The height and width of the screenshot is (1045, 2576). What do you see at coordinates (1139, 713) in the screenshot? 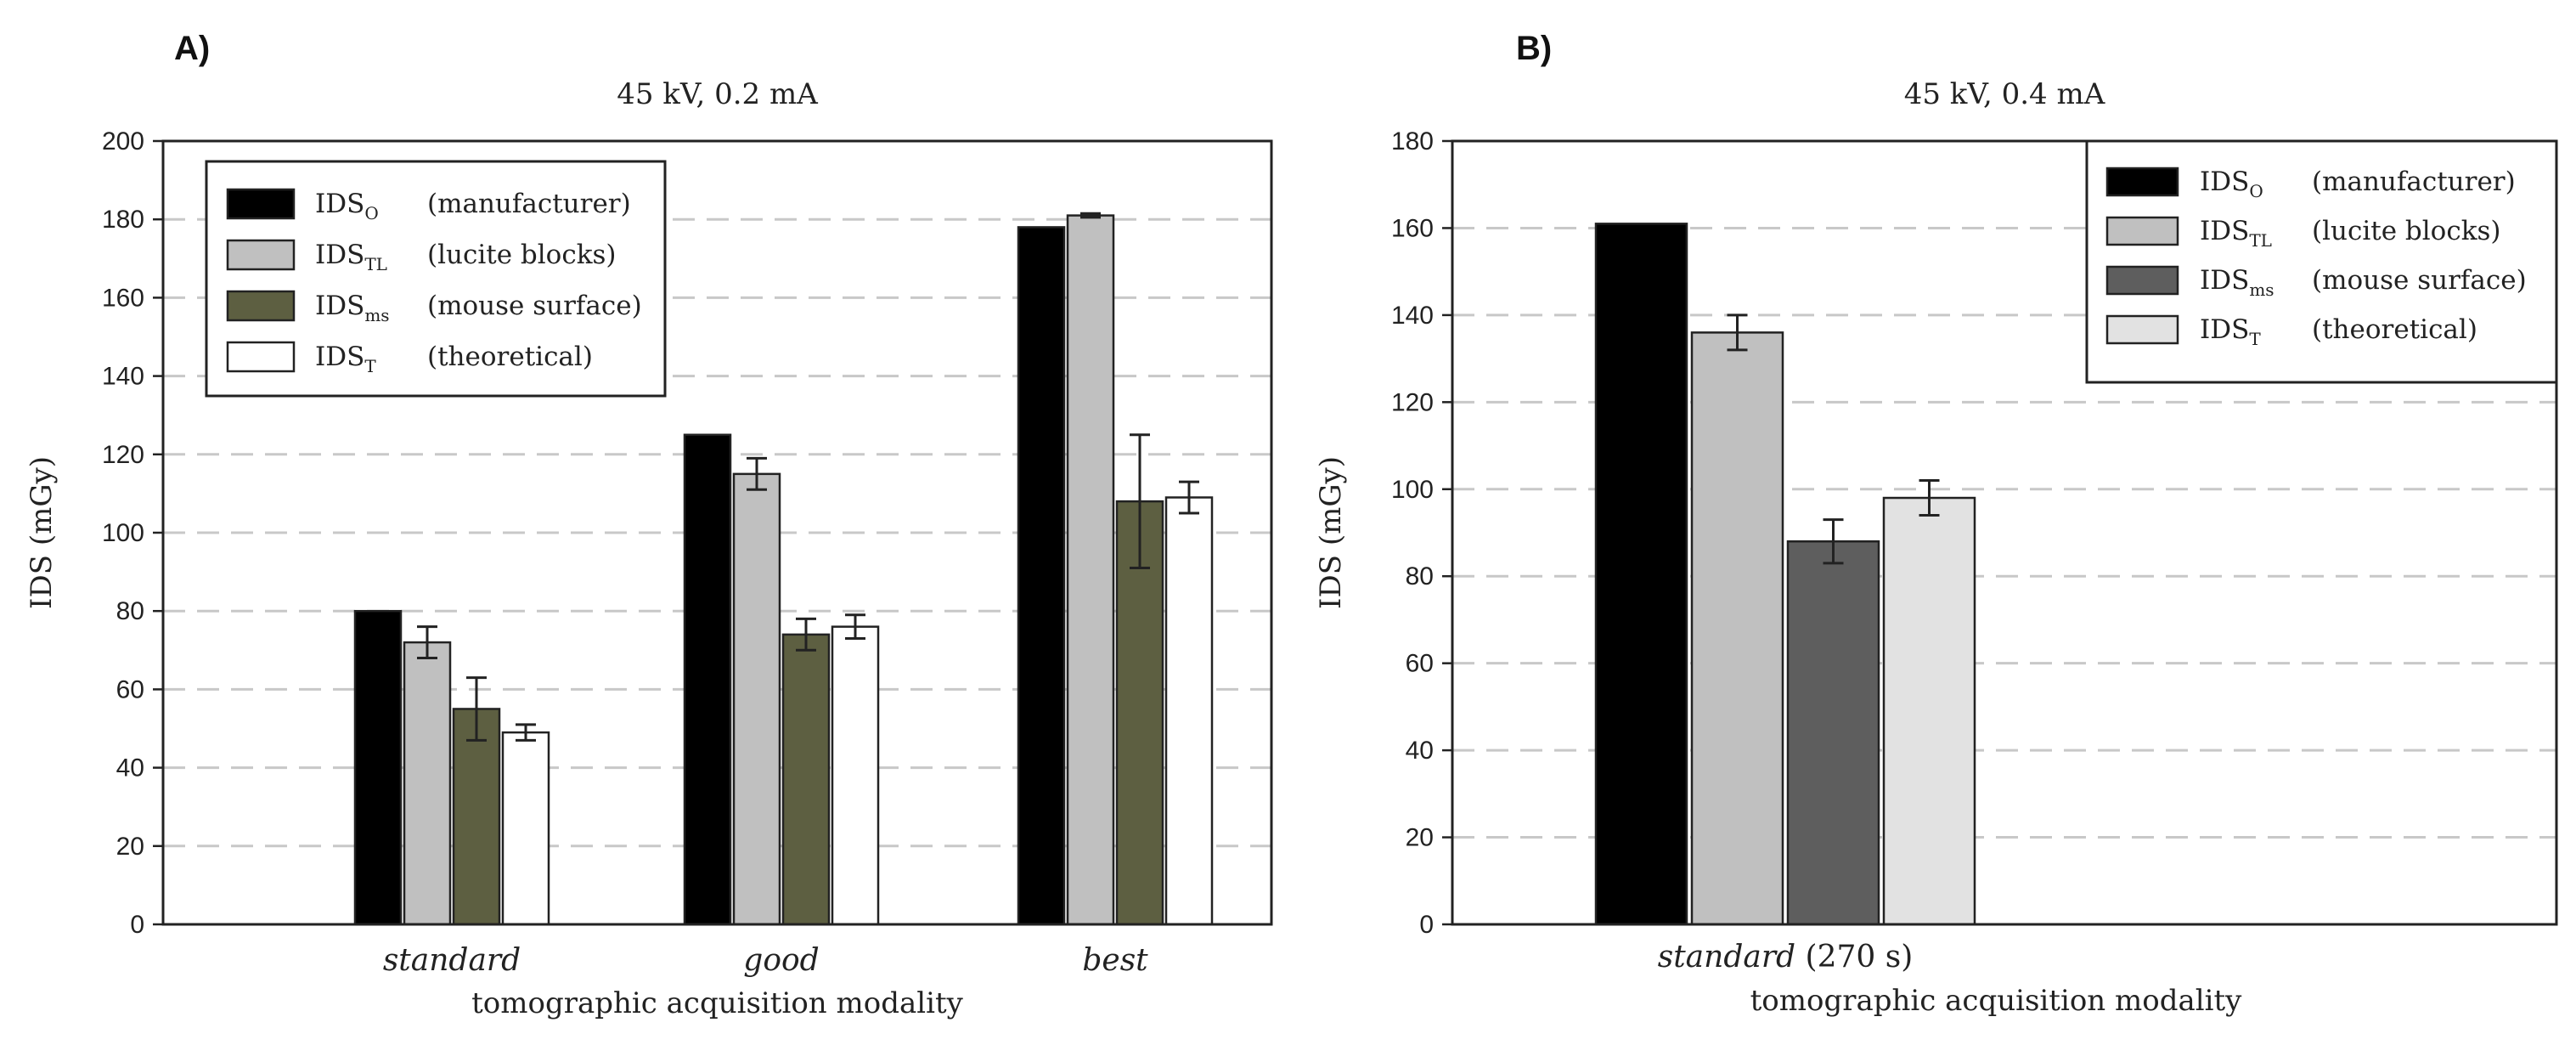
I see `bar-ms-best` at bounding box center [1139, 713].